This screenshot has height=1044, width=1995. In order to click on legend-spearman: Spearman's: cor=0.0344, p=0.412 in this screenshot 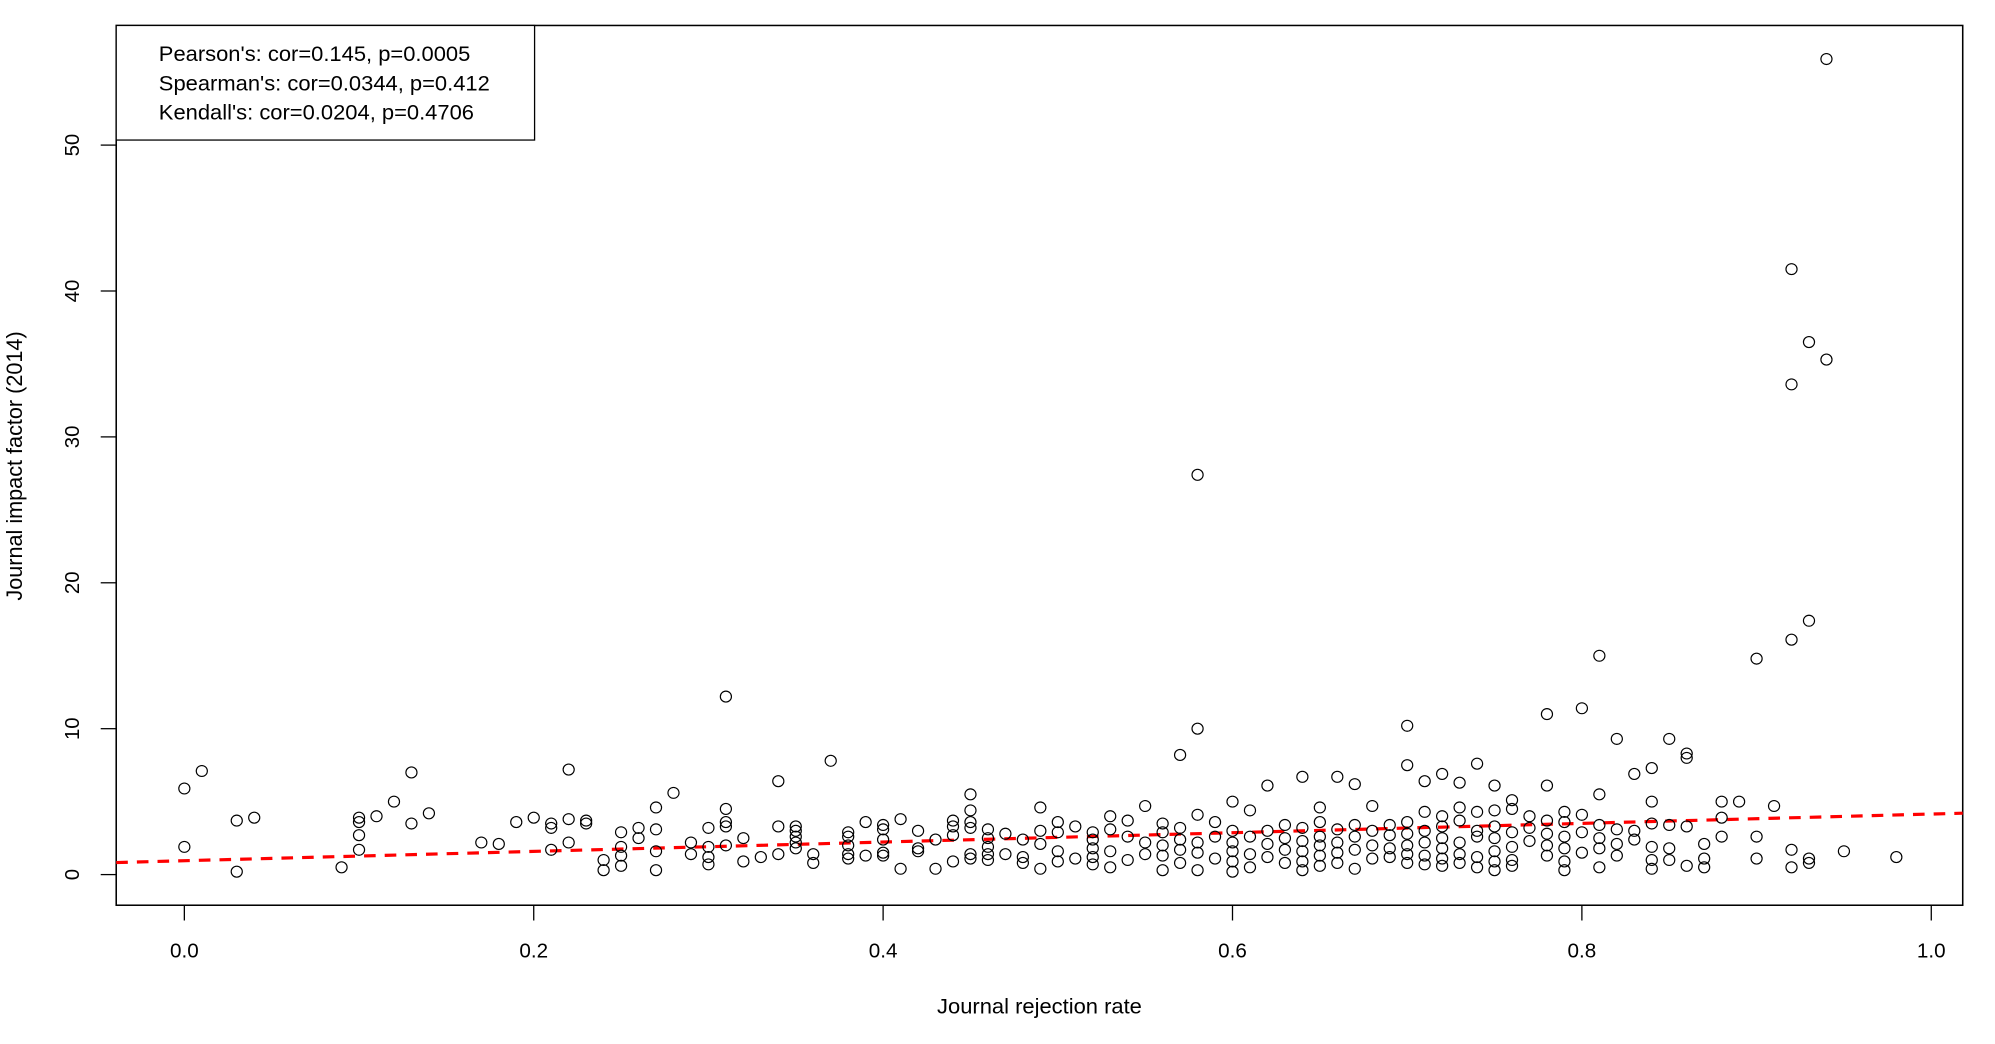, I will do `click(324, 83)`.